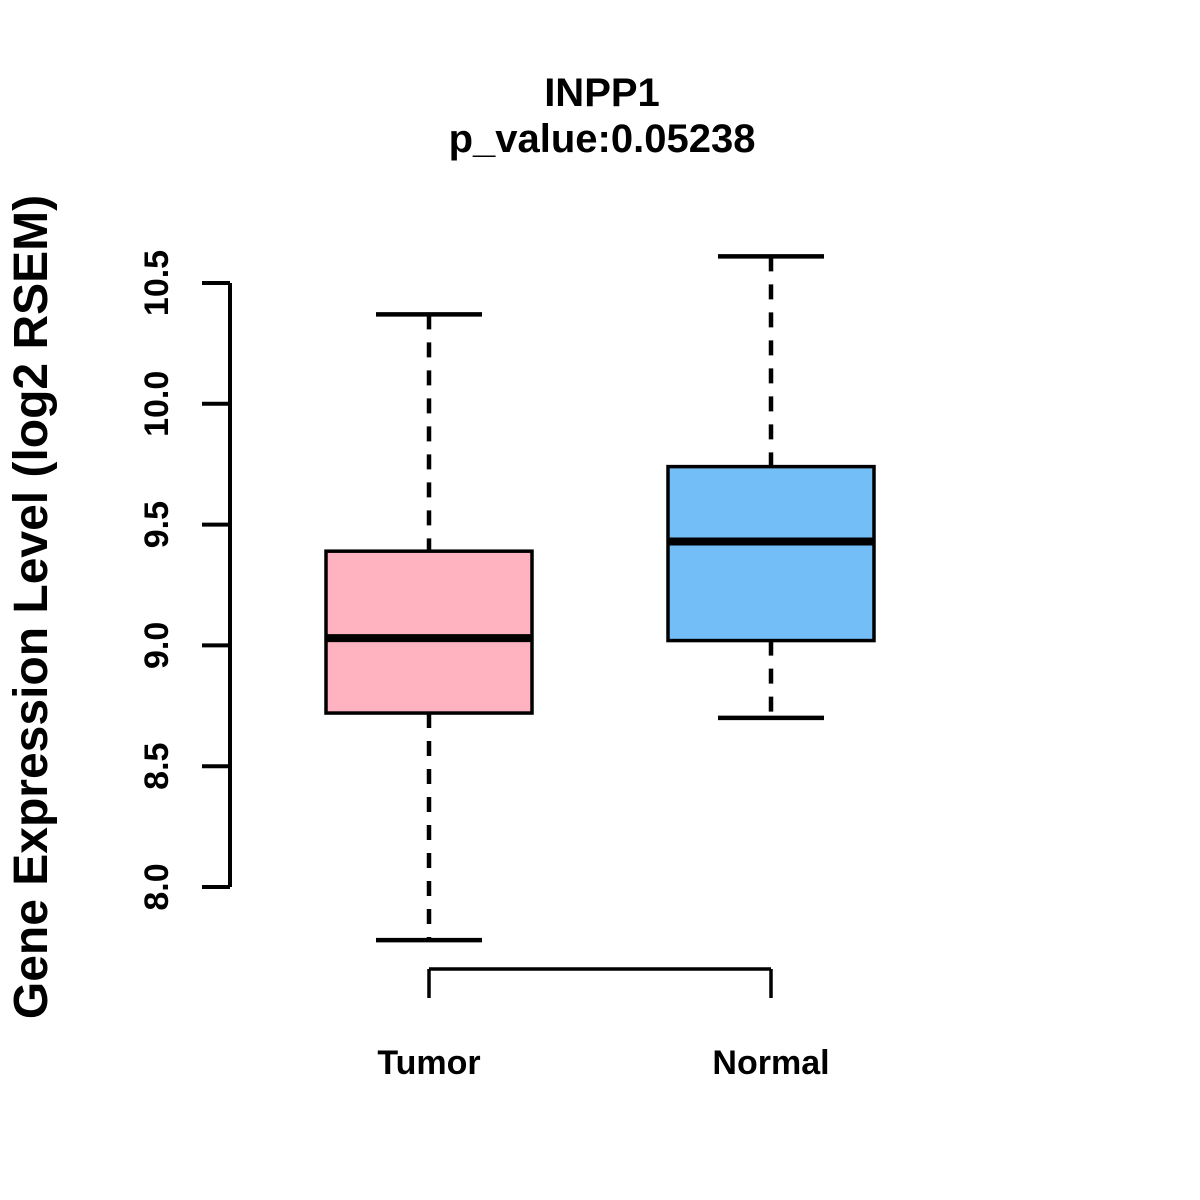 The height and width of the screenshot is (1200, 1200). I want to click on y-tick-label: 10.5, so click(157, 283).